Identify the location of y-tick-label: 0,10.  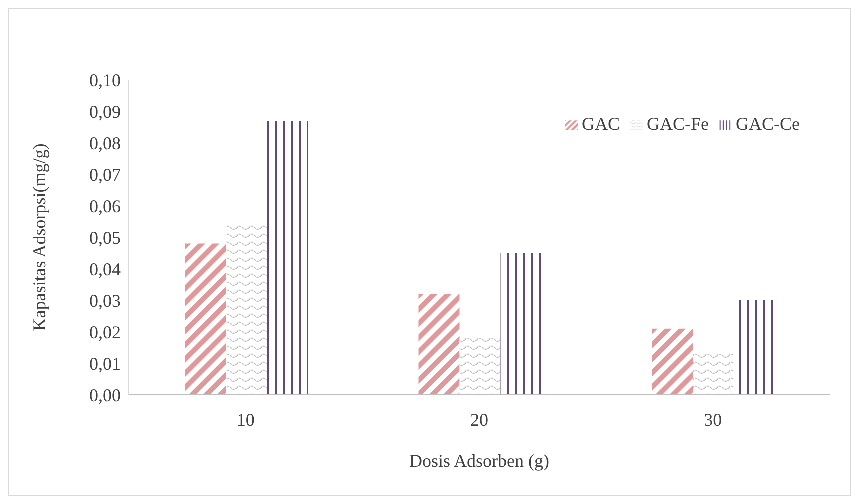
(105, 80).